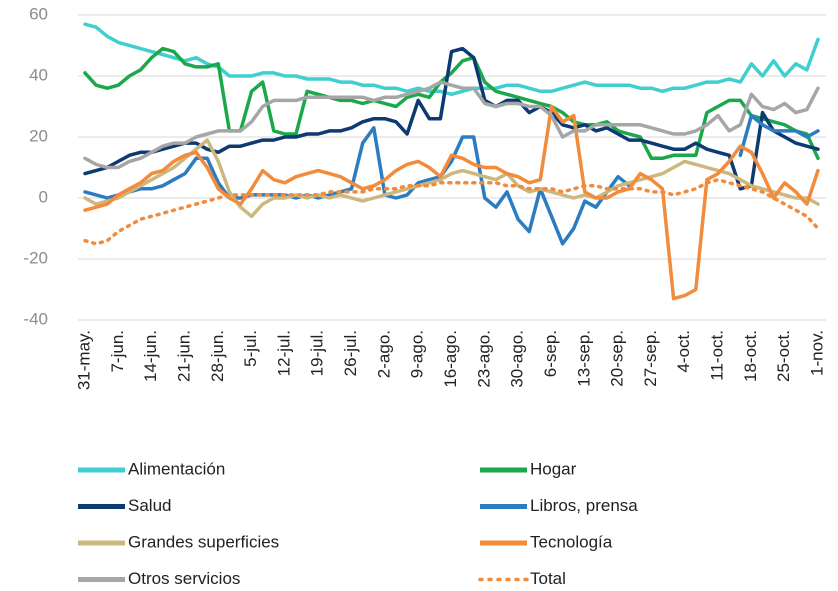 The image size is (838, 591). Describe the element at coordinates (450, 359) in the screenshot. I see `x-tick-label: 16-ago.` at that location.